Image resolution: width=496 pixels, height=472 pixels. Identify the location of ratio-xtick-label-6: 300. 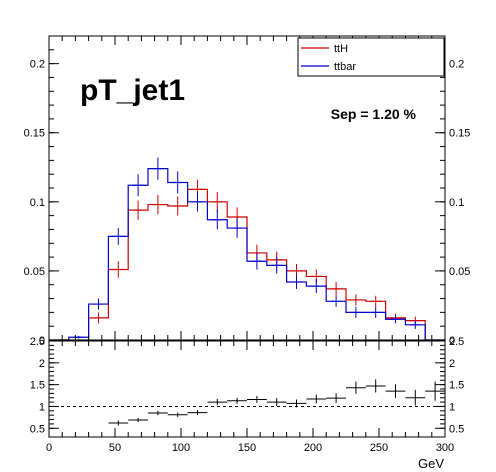
(445, 448).